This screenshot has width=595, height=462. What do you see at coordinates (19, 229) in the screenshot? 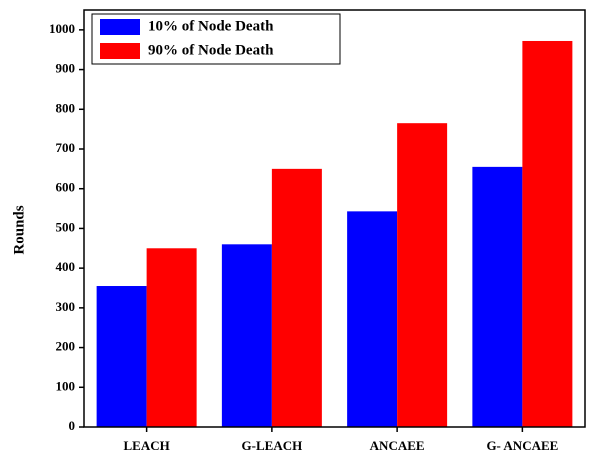
I see `y-axis-label: Rounds` at bounding box center [19, 229].